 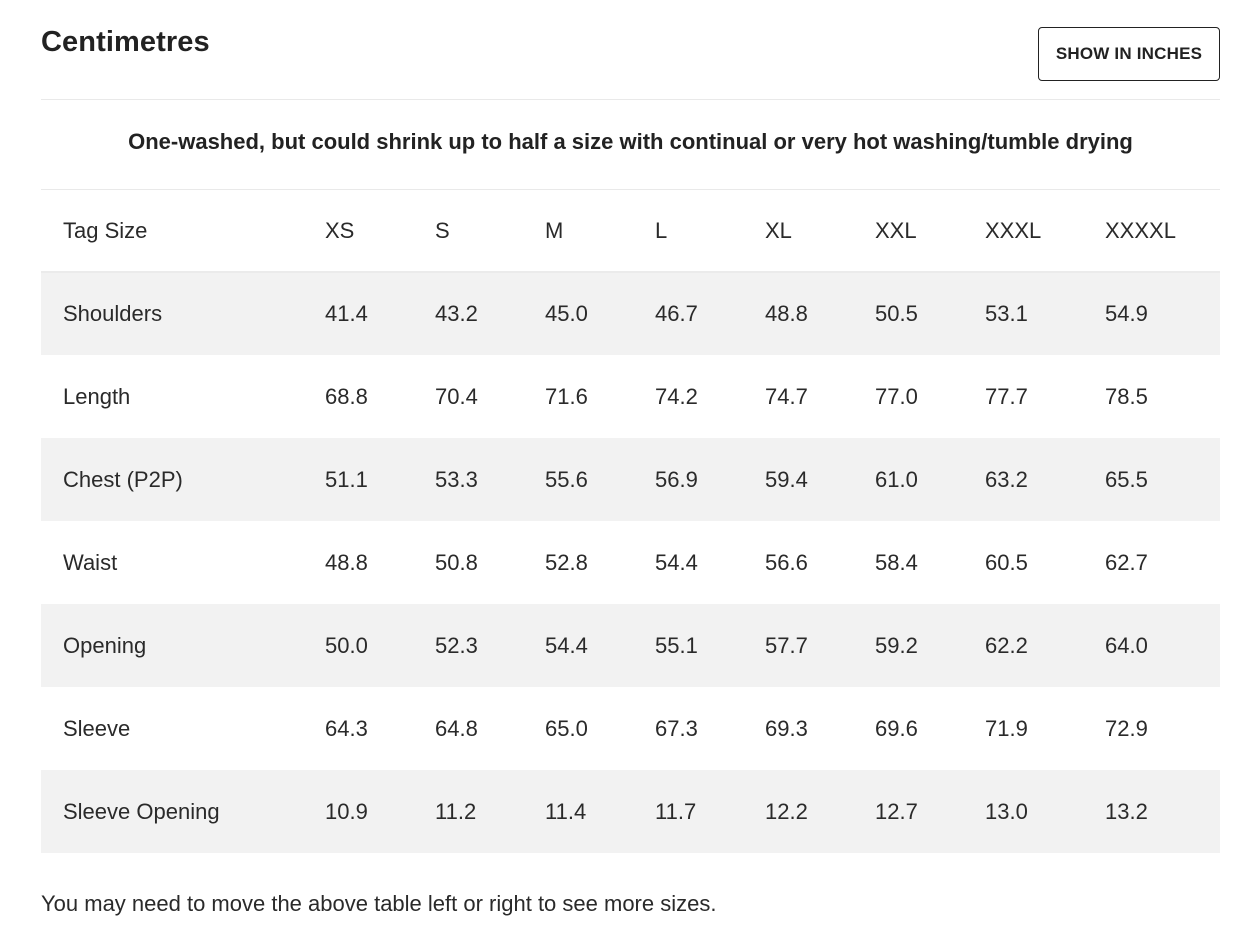 What do you see at coordinates (1126, 562) in the screenshot?
I see `table-cell: 62.7` at bounding box center [1126, 562].